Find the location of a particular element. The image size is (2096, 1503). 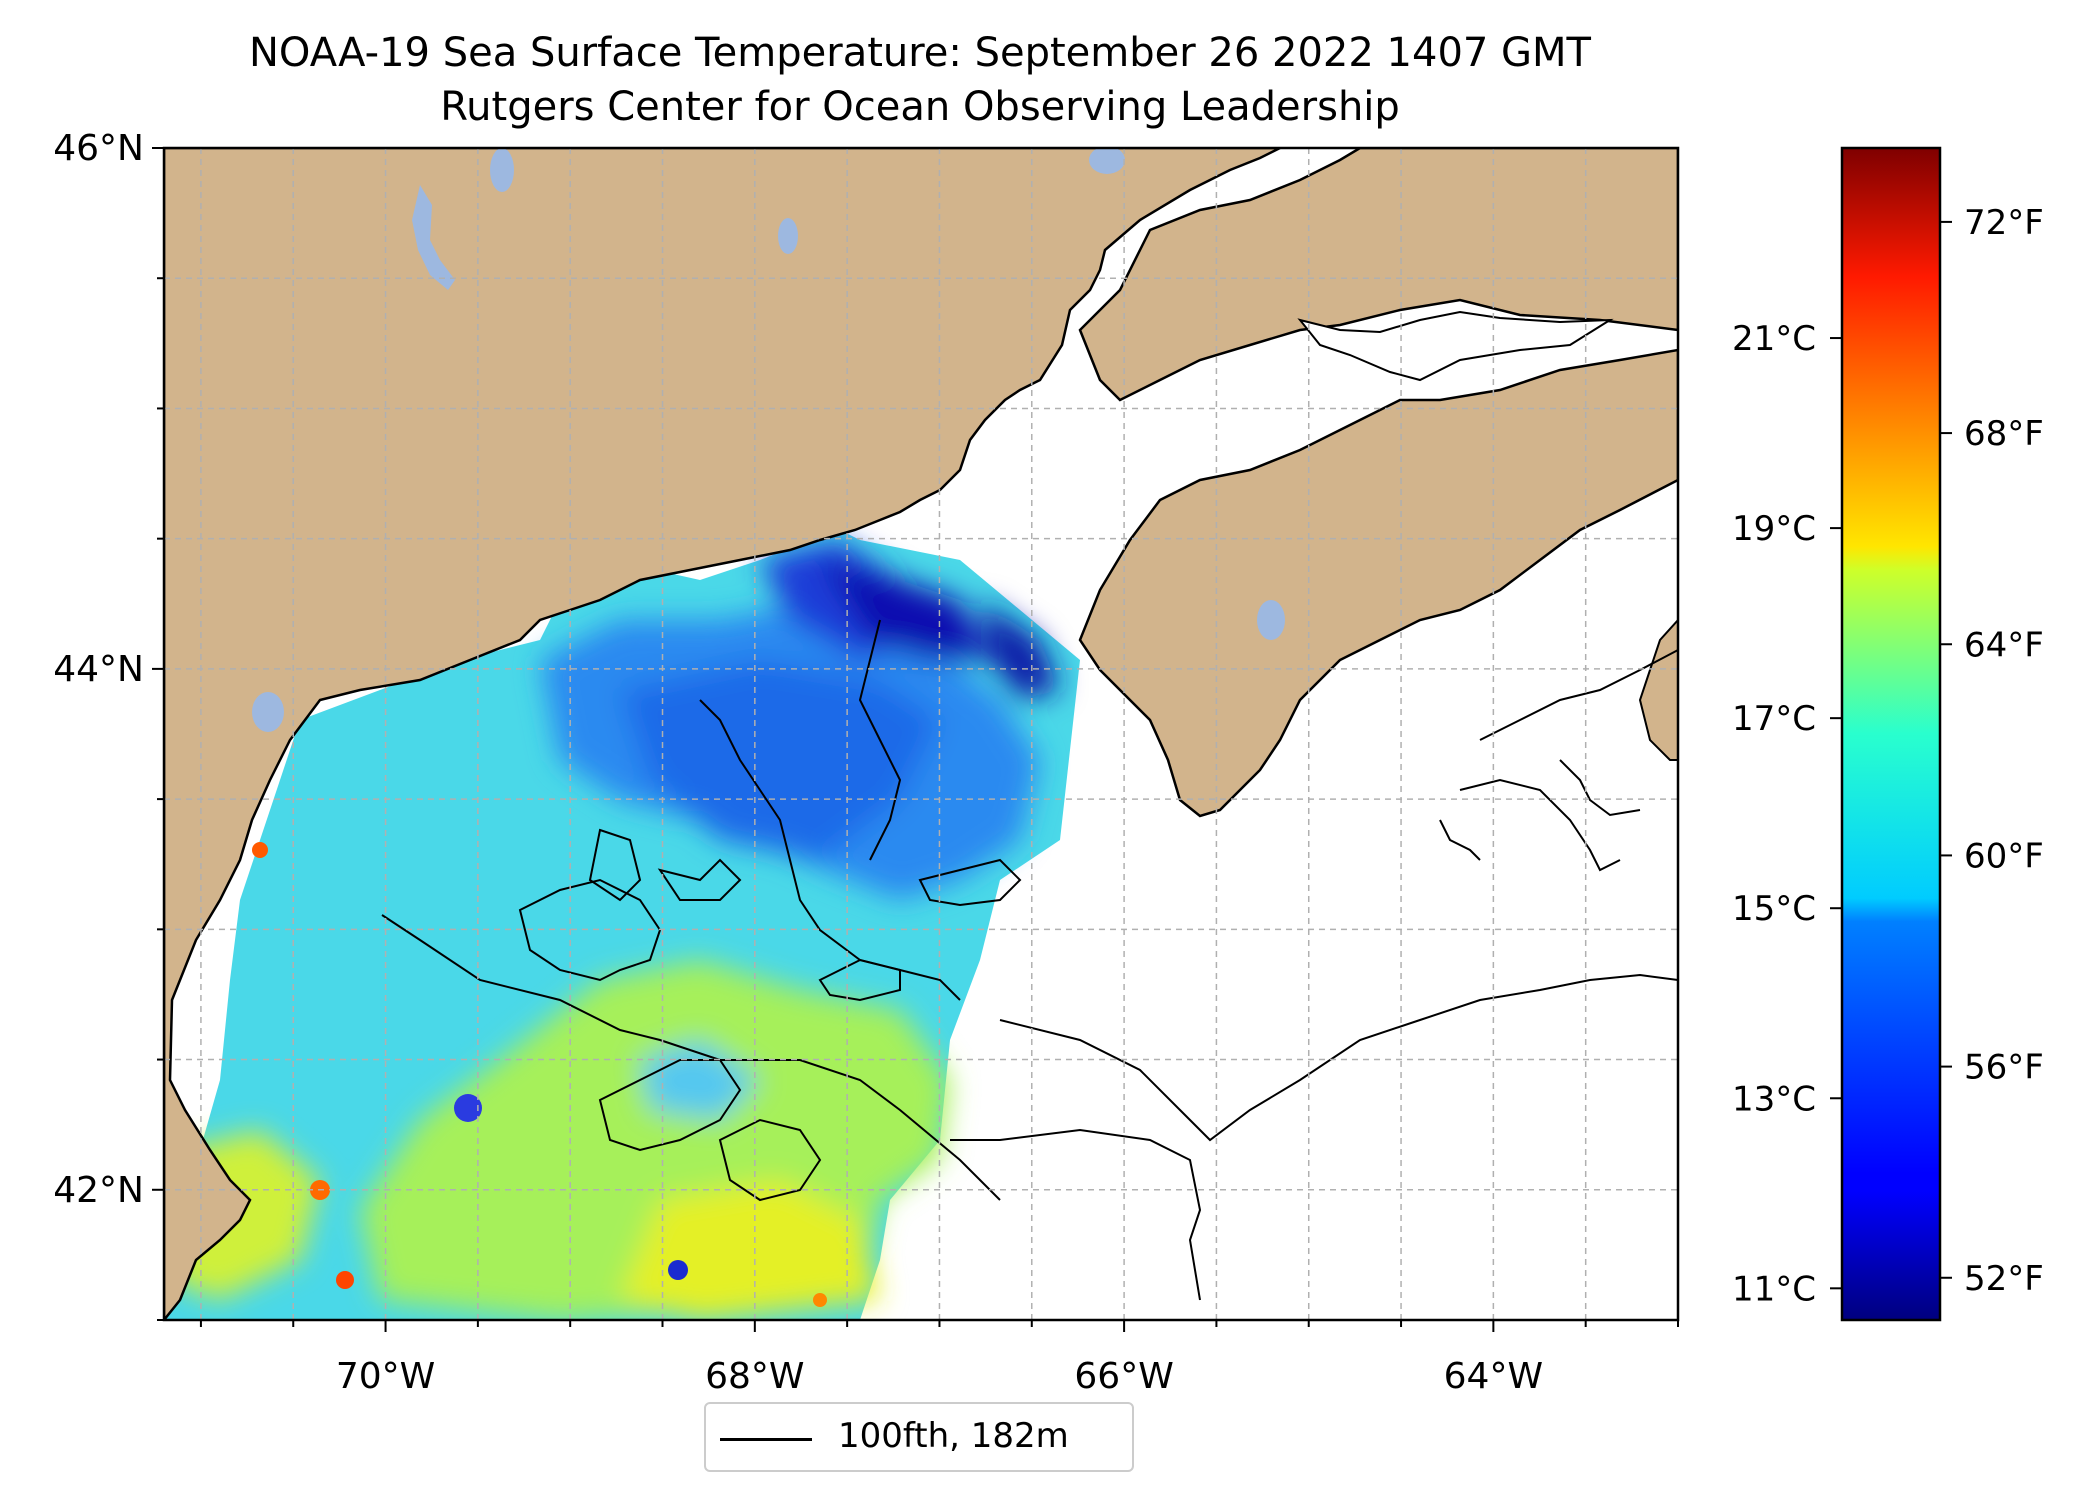

colorbar-c-label: 19°C is located at coordinates (1774, 529).